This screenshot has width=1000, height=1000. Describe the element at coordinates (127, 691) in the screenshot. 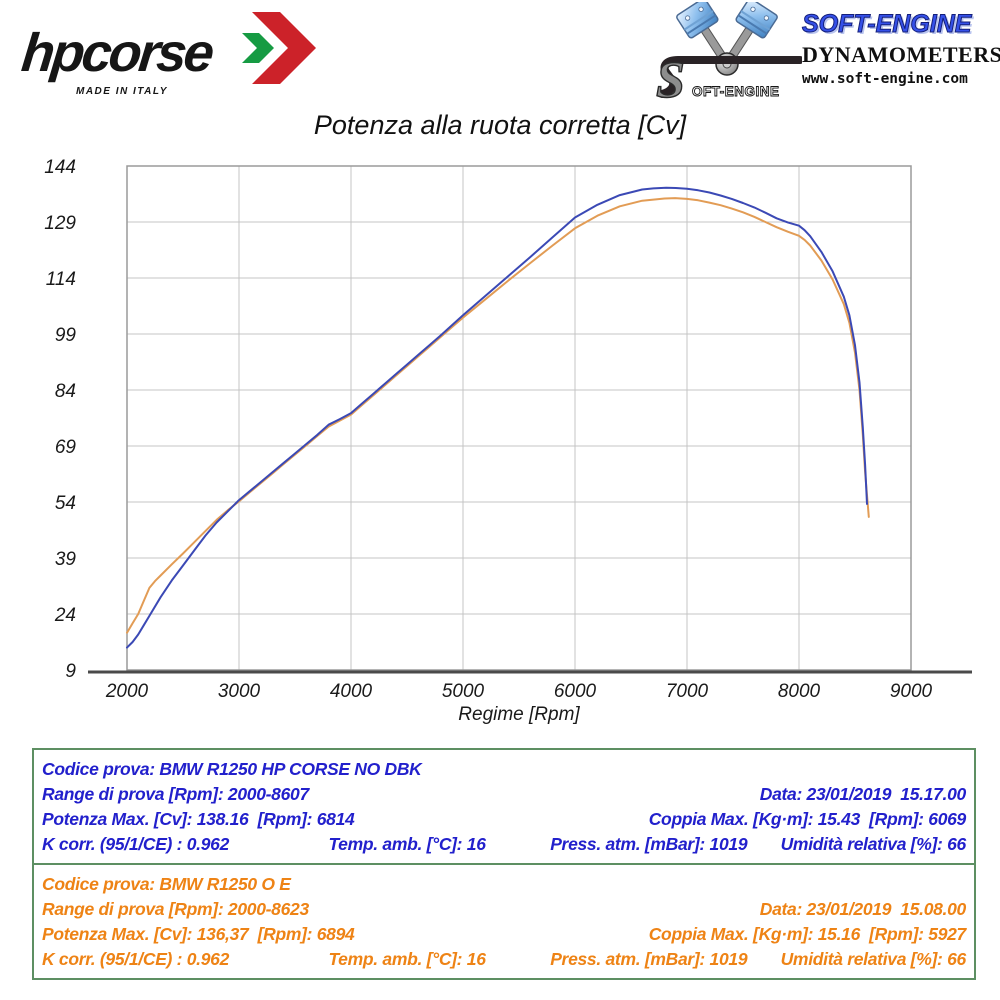

I see `x-tick-label: 2000` at that location.